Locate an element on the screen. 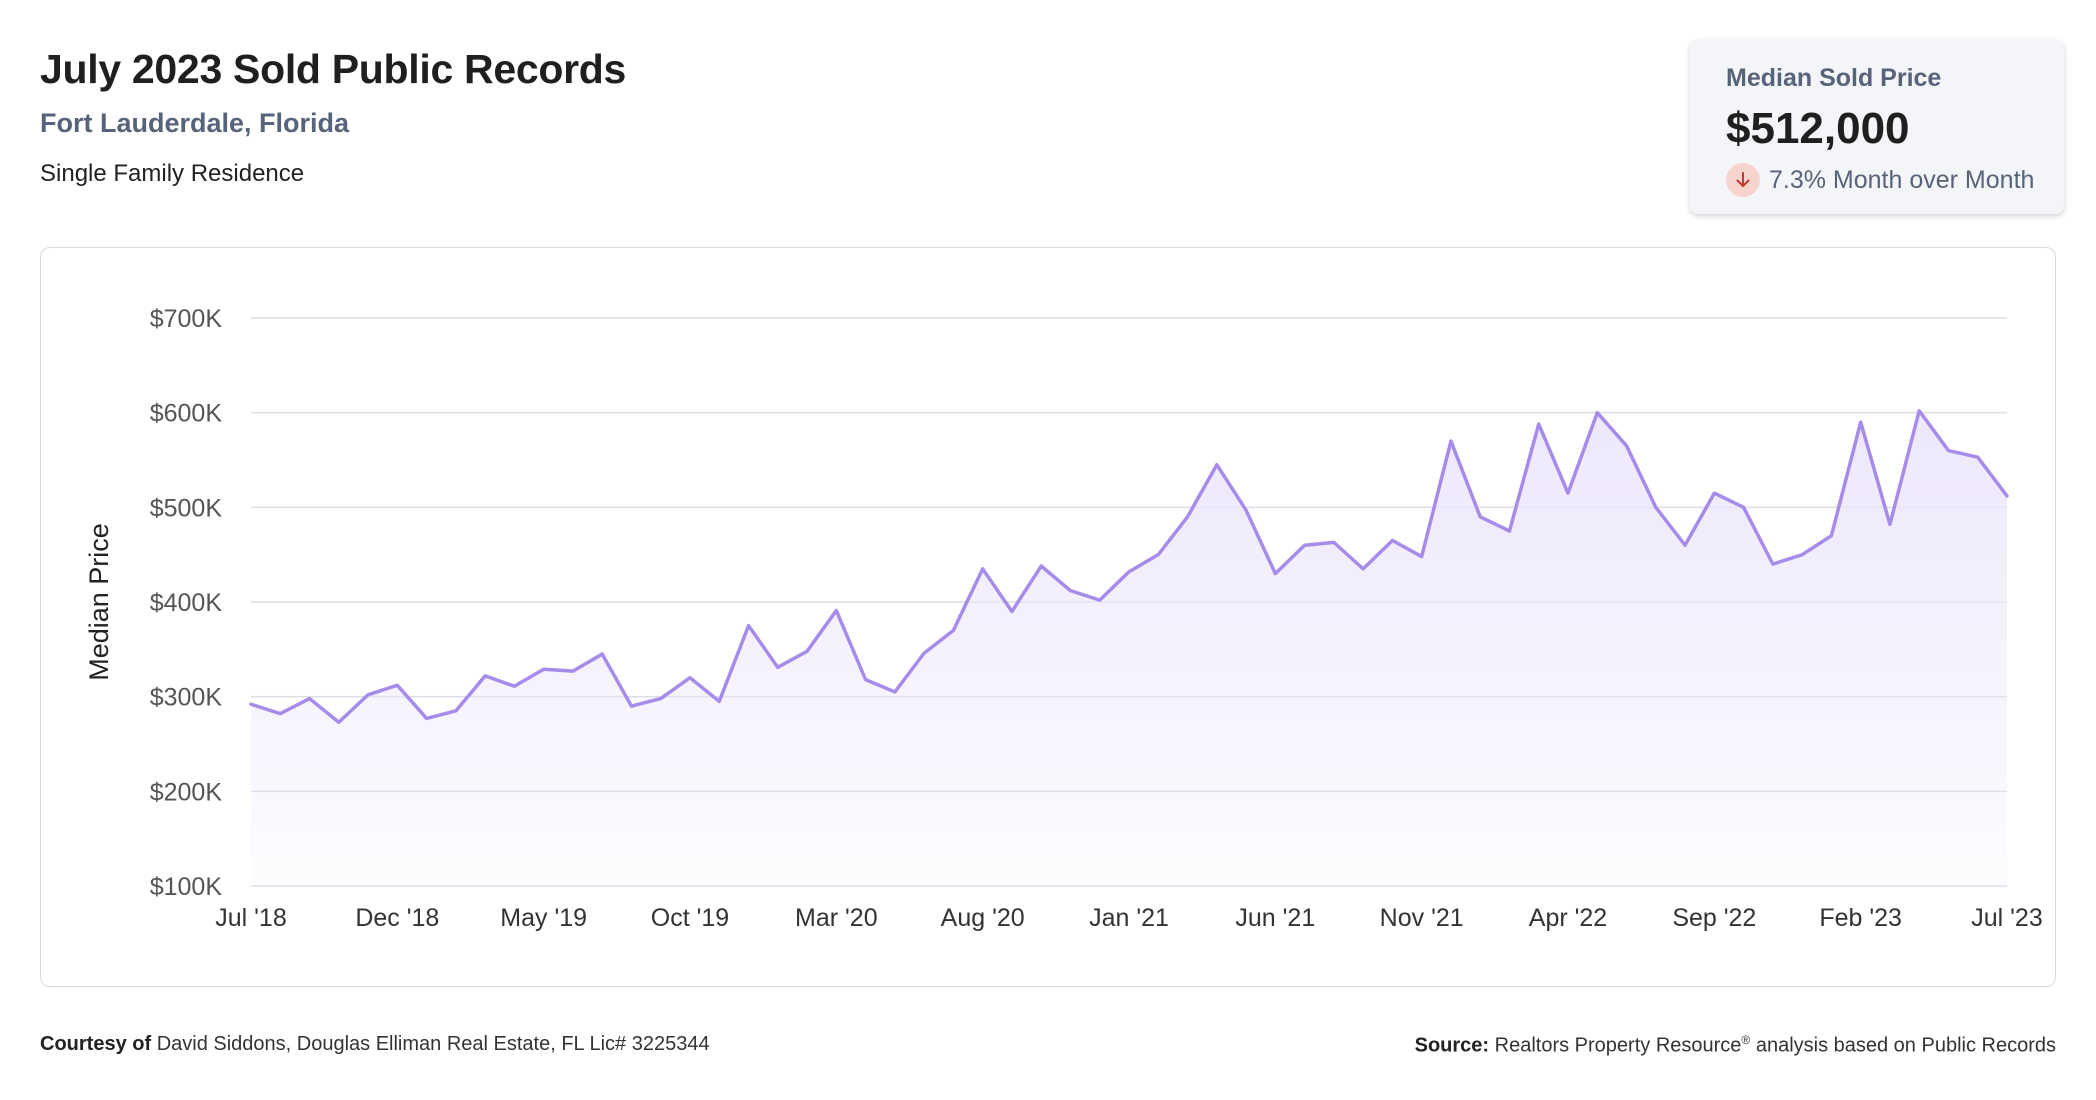  source-label: Source: is located at coordinates (1452, 1045).